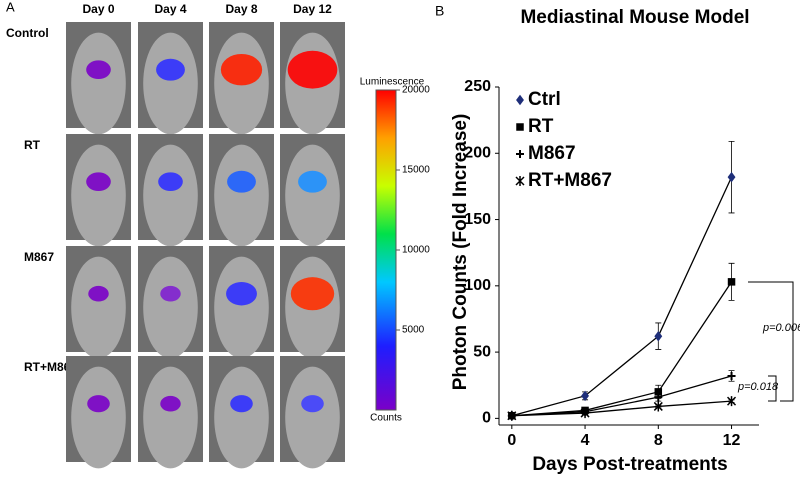 The image size is (800, 479). What do you see at coordinates (27, 33) in the screenshot?
I see `row-label: Control` at bounding box center [27, 33].